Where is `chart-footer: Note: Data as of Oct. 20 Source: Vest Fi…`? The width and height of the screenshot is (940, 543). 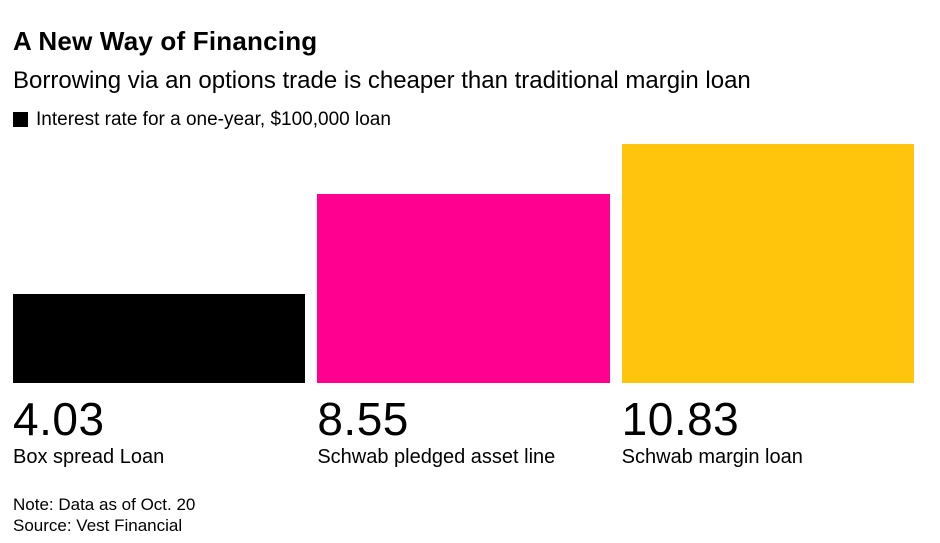
chart-footer: Note: Data as of Oct. 20 Source: Vest Fi… is located at coordinates (463, 515).